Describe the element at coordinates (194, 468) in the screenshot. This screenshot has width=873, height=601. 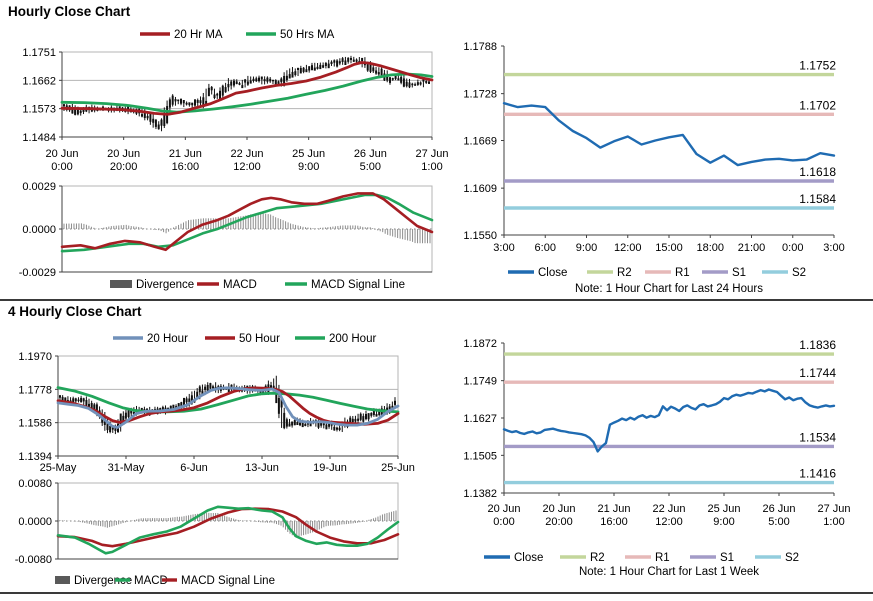
I see `x-tick-label: 6-Jun` at that location.